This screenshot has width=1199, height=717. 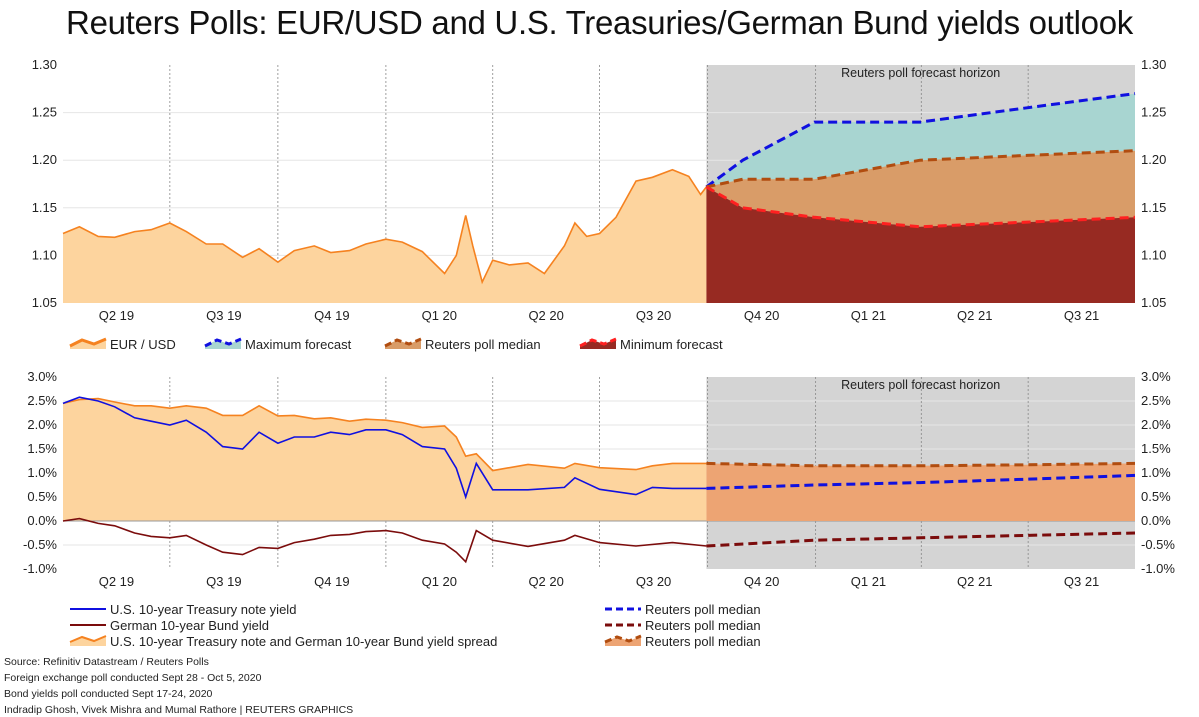 I want to click on band-max-median, so click(x=920, y=140).